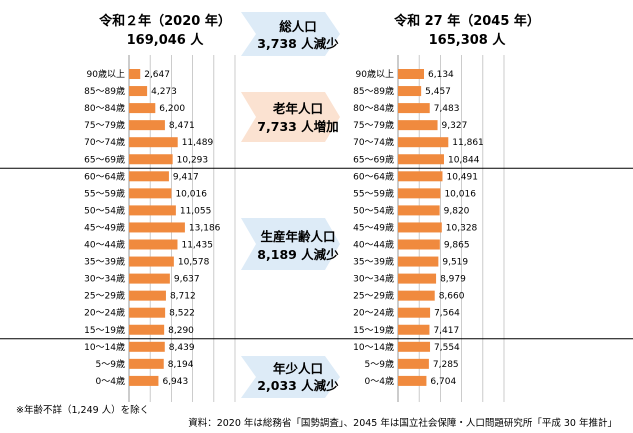  I want to click on bar-value-label: 11,055, so click(196, 211).